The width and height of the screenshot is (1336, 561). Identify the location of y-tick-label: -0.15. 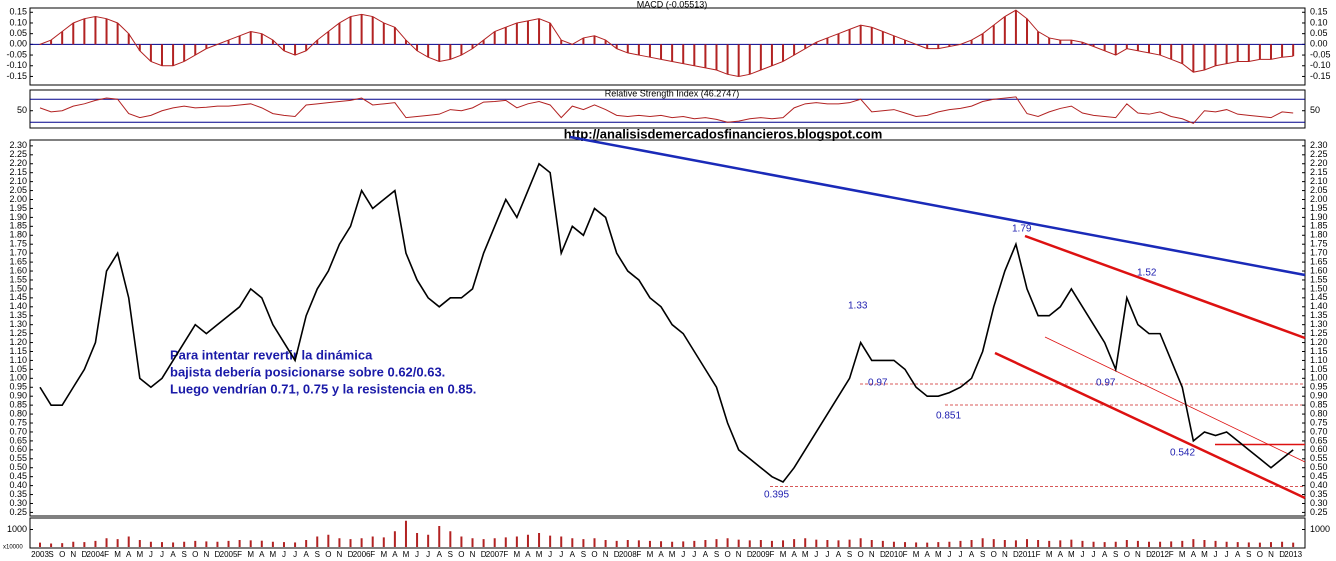
(16, 76).